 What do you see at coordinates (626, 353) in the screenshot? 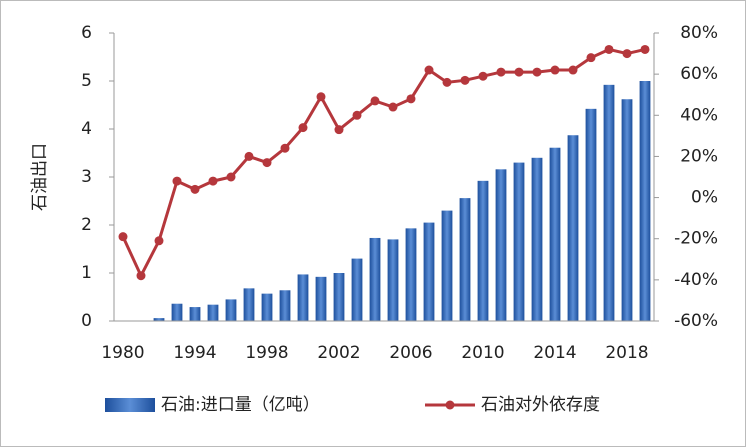
I see `x-tick-label: 2018` at bounding box center [626, 353].